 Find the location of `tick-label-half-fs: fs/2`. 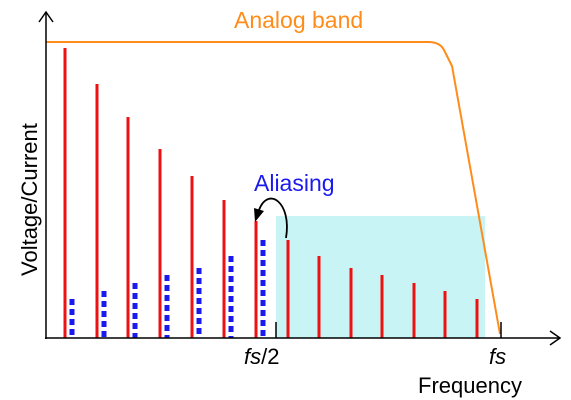

tick-label-half-fs: fs/2 is located at coordinates (261, 356).